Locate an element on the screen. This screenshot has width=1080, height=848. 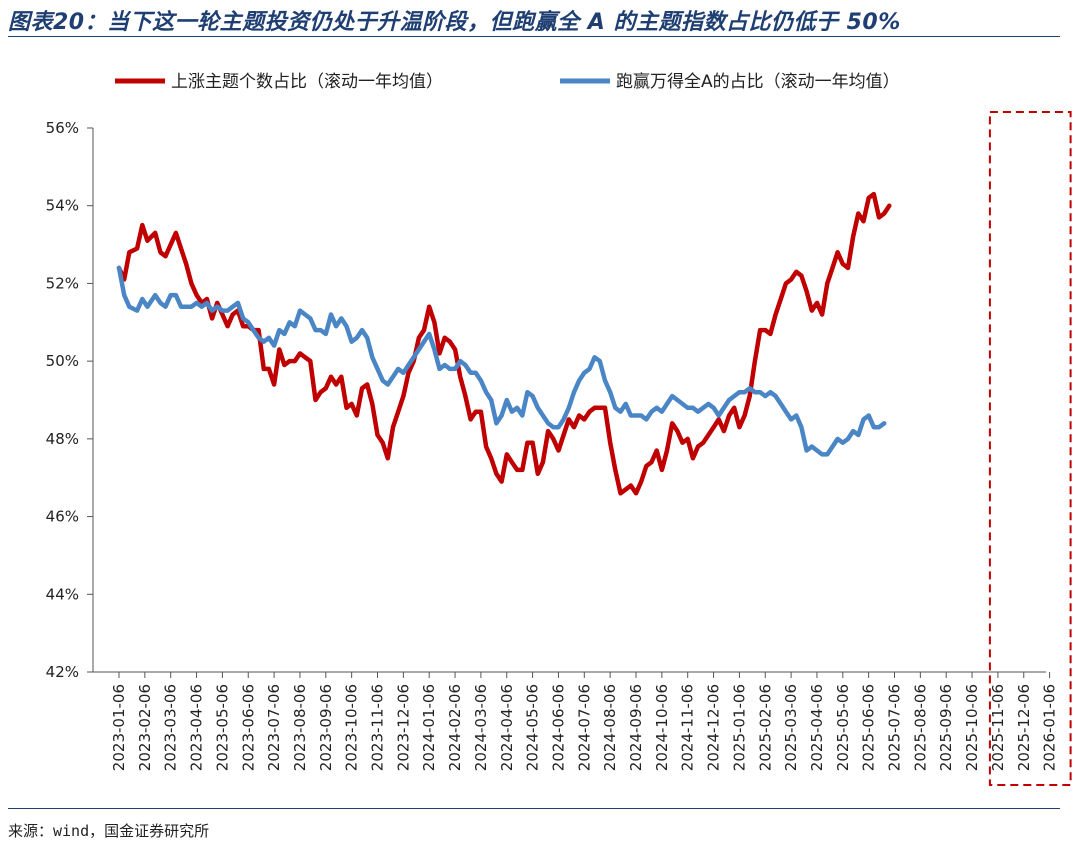
x-tick-label: 2025-04-06 is located at coordinates (817, 727).